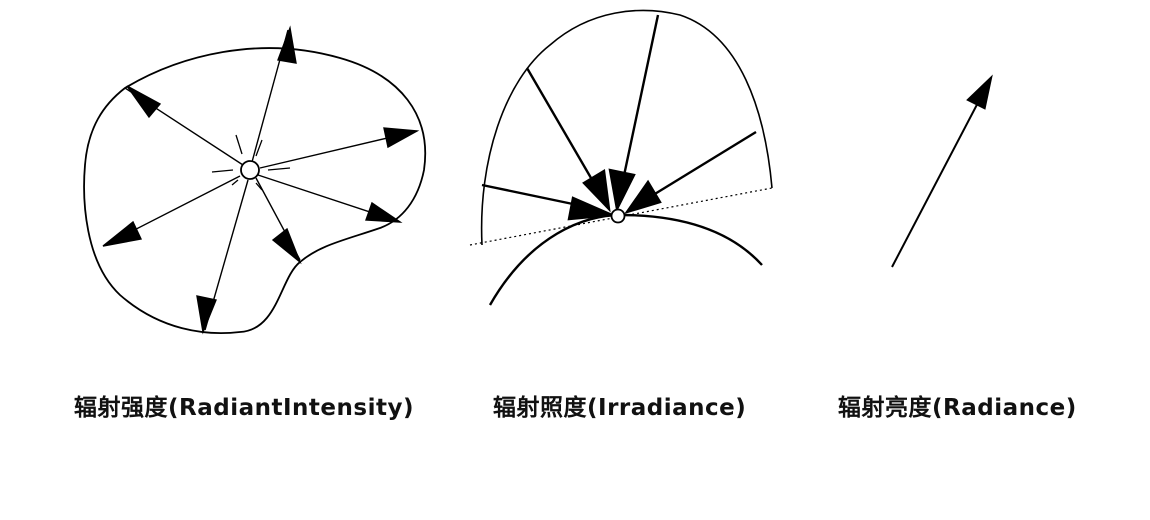 This screenshot has width=1150, height=520. What do you see at coordinates (562, 129) in the screenshot?
I see `irradiance-arrow-from-upper-left` at bounding box center [562, 129].